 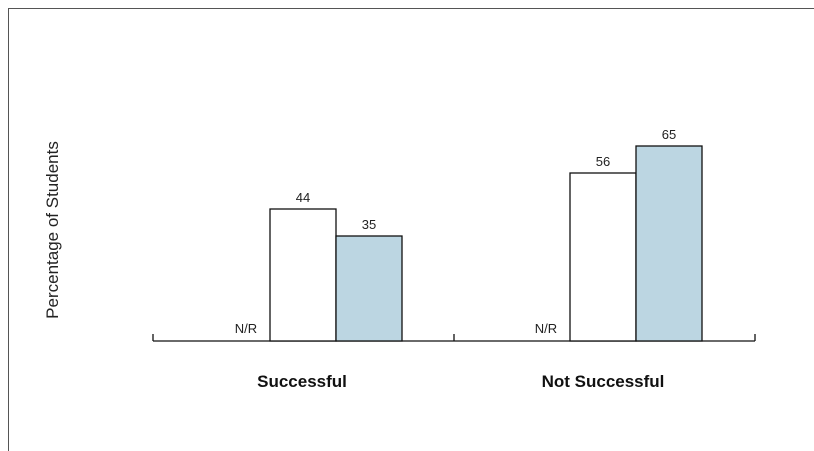 What do you see at coordinates (52, 230) in the screenshot?
I see `y-axis-label: Percentage of Students` at bounding box center [52, 230].